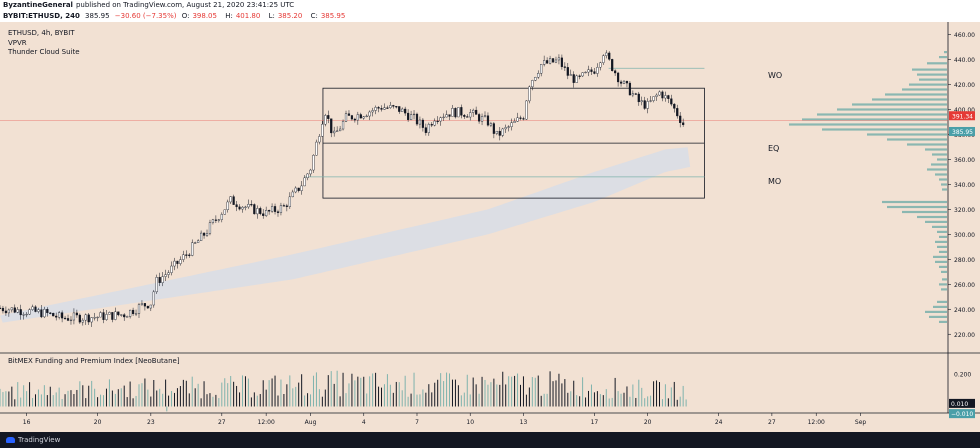 The image size is (980, 448). Describe the element at coordinates (719, 422) in the screenshot. I see `time-tick-label: 24` at that location.